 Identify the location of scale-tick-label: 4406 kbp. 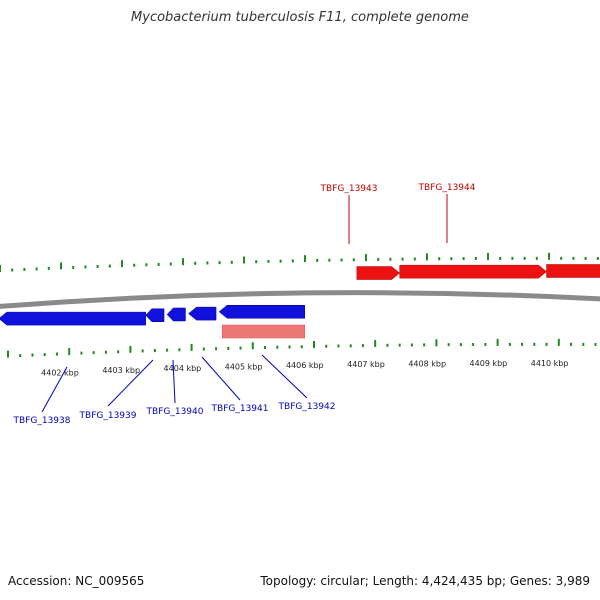
(305, 365).